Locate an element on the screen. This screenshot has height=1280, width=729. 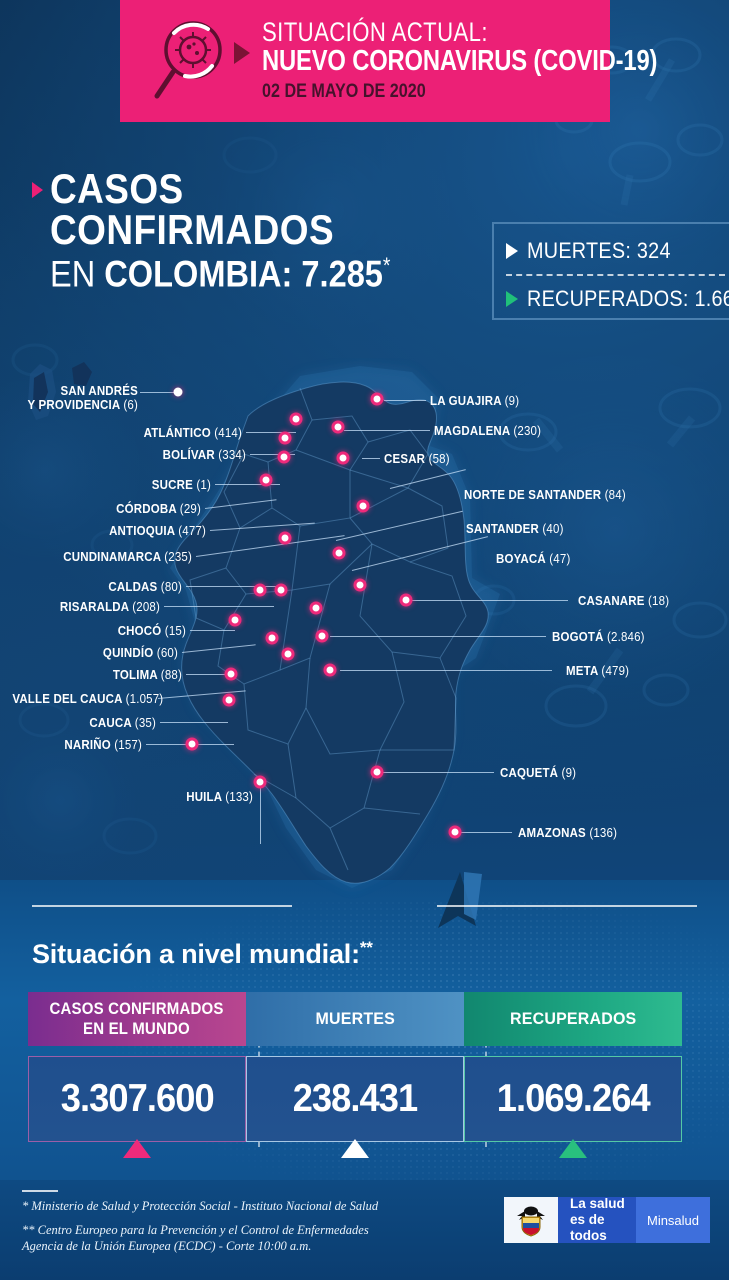
map-marker-huila is located at coordinates (260, 782).